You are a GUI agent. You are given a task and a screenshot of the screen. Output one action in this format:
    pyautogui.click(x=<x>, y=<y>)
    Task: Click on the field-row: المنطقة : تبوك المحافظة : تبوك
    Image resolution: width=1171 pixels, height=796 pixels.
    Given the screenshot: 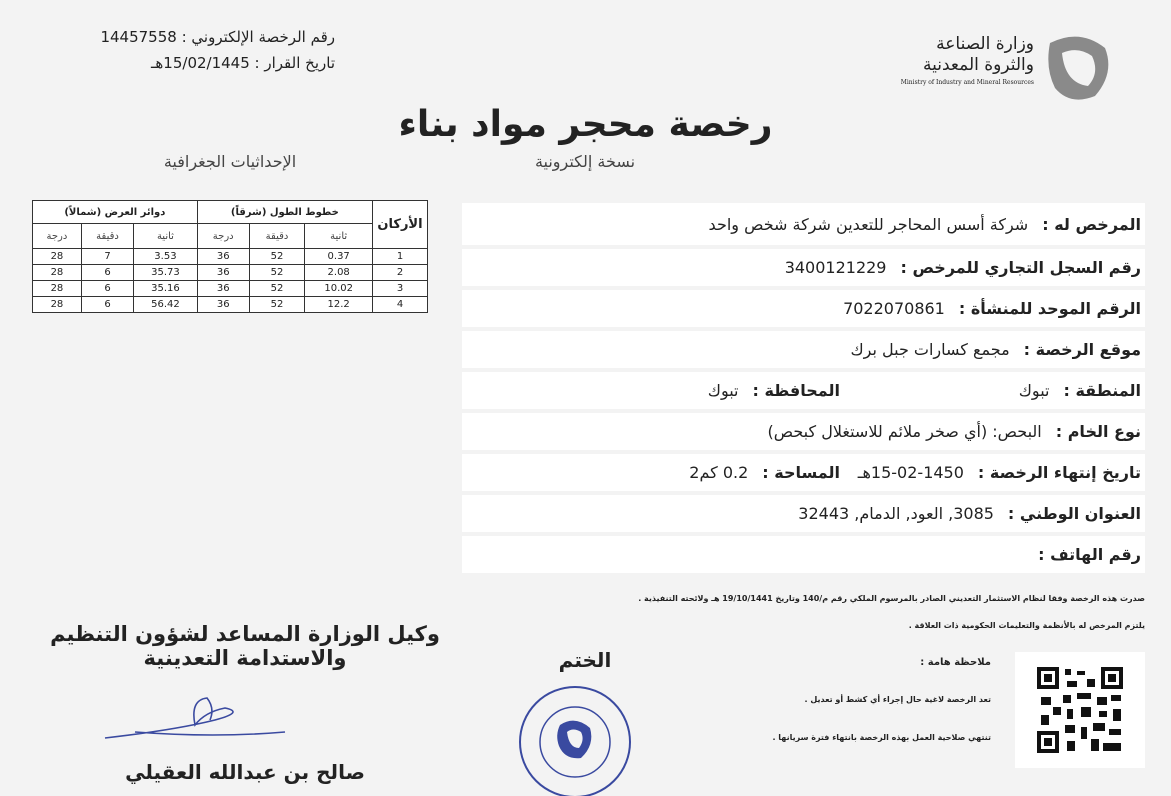 What is the action you would take?
    pyautogui.click(x=803, y=390)
    